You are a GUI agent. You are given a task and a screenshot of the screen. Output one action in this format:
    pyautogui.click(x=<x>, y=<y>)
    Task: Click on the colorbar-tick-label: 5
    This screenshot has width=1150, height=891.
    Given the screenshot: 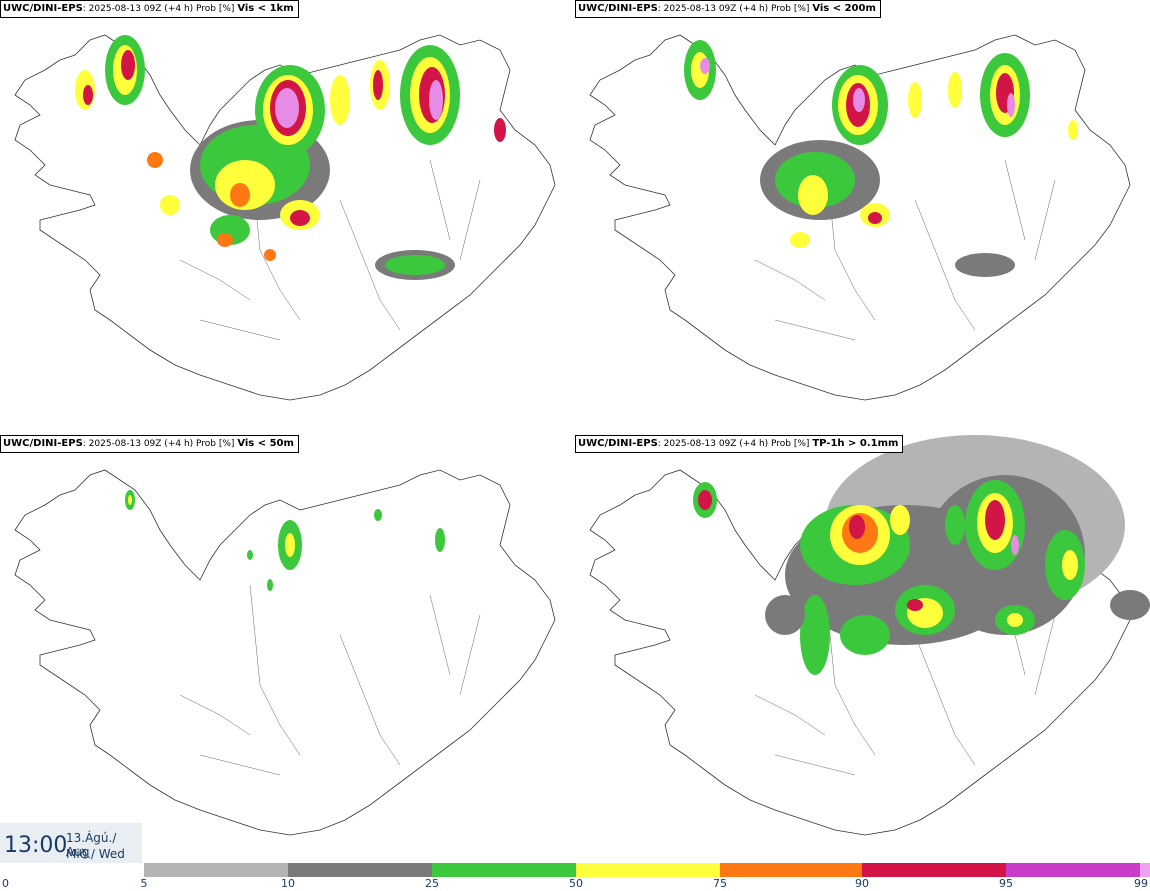 What is the action you would take?
    pyautogui.click(x=144, y=883)
    